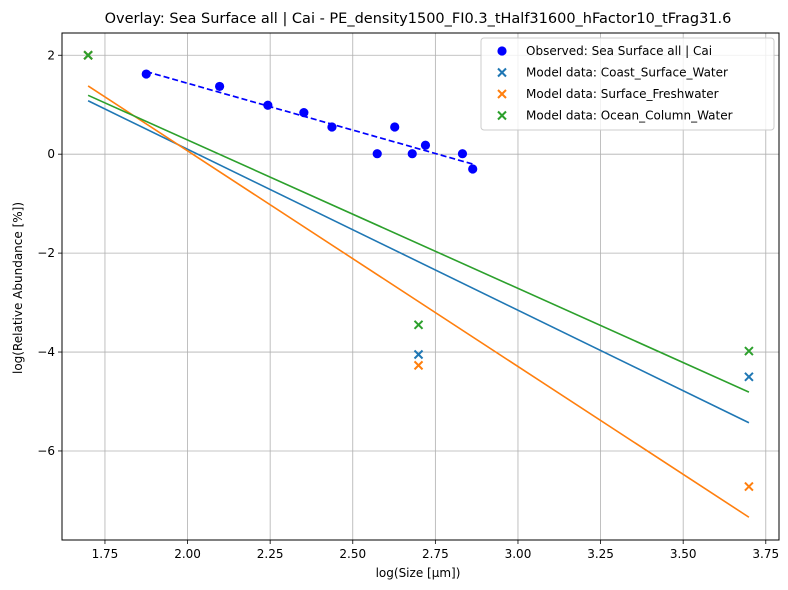  Describe the element at coordinates (600, 554) in the screenshot. I see `x-tick-label: 3.25` at that location.